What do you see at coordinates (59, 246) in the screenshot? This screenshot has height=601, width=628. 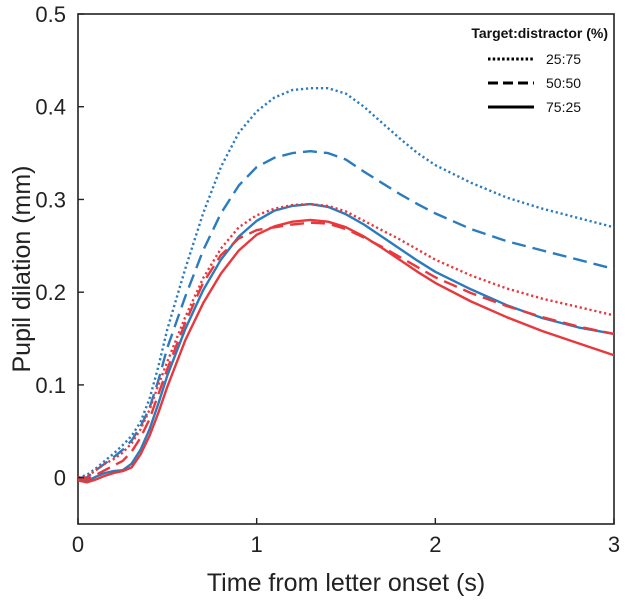 I see `y-ticks: 0 0.1 0.2 0.3 0.4 0.5` at bounding box center [59, 246].